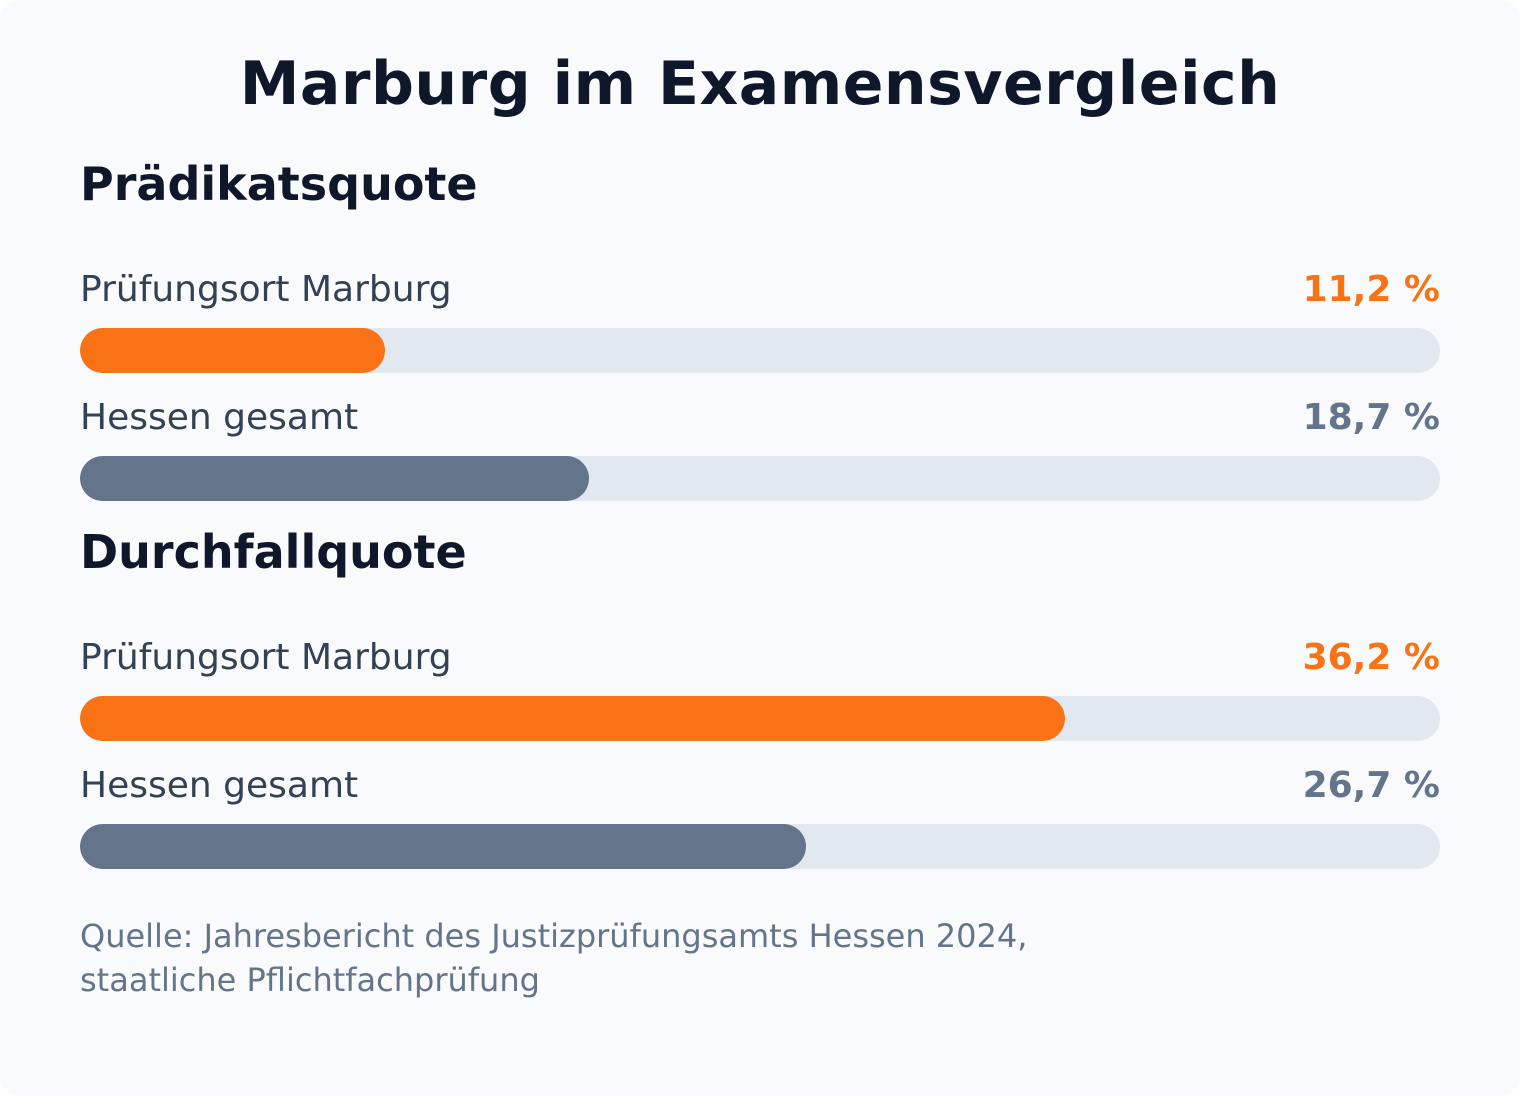 The image size is (1520, 1096). Describe the element at coordinates (1371, 289) in the screenshot. I see `bar-value-label: 11,2 %` at that location.